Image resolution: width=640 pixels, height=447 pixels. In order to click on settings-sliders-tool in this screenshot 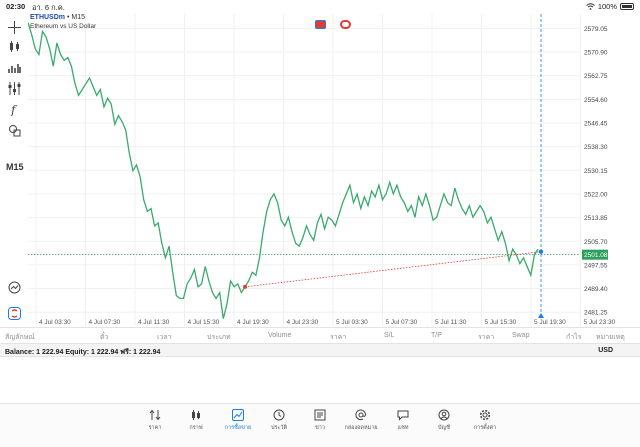, I will do `click(14, 88)`.